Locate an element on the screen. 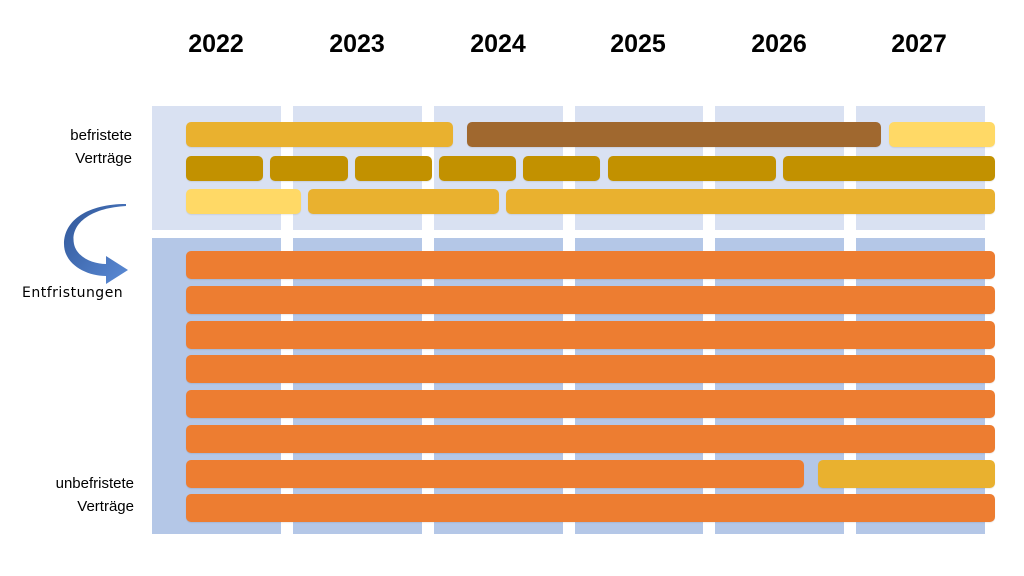 The height and width of the screenshot is (576, 1024). permanent-label-line-2: Verträge is located at coordinates (105, 506).